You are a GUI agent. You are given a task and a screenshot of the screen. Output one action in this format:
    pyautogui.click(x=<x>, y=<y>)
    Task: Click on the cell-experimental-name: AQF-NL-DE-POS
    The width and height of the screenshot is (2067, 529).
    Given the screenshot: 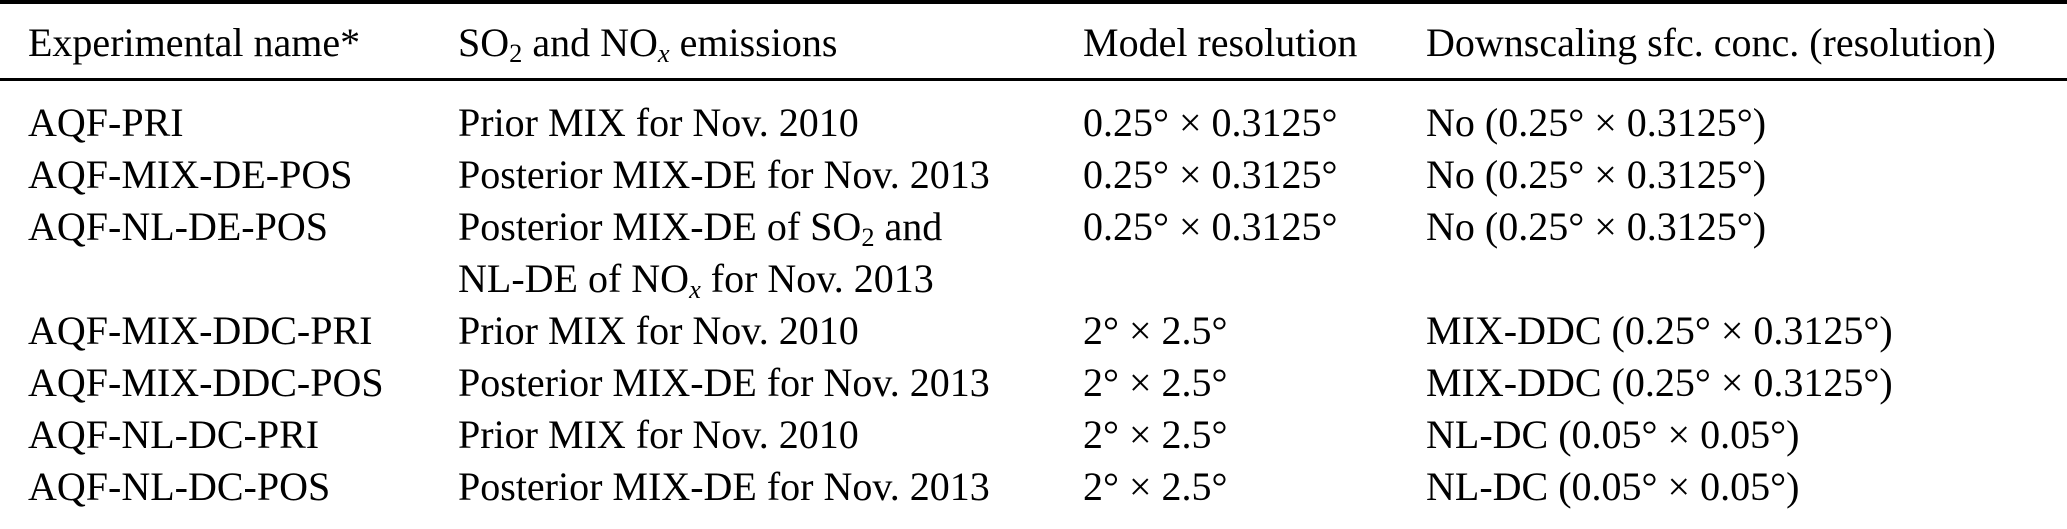 What is the action you would take?
    pyautogui.click(x=229, y=253)
    